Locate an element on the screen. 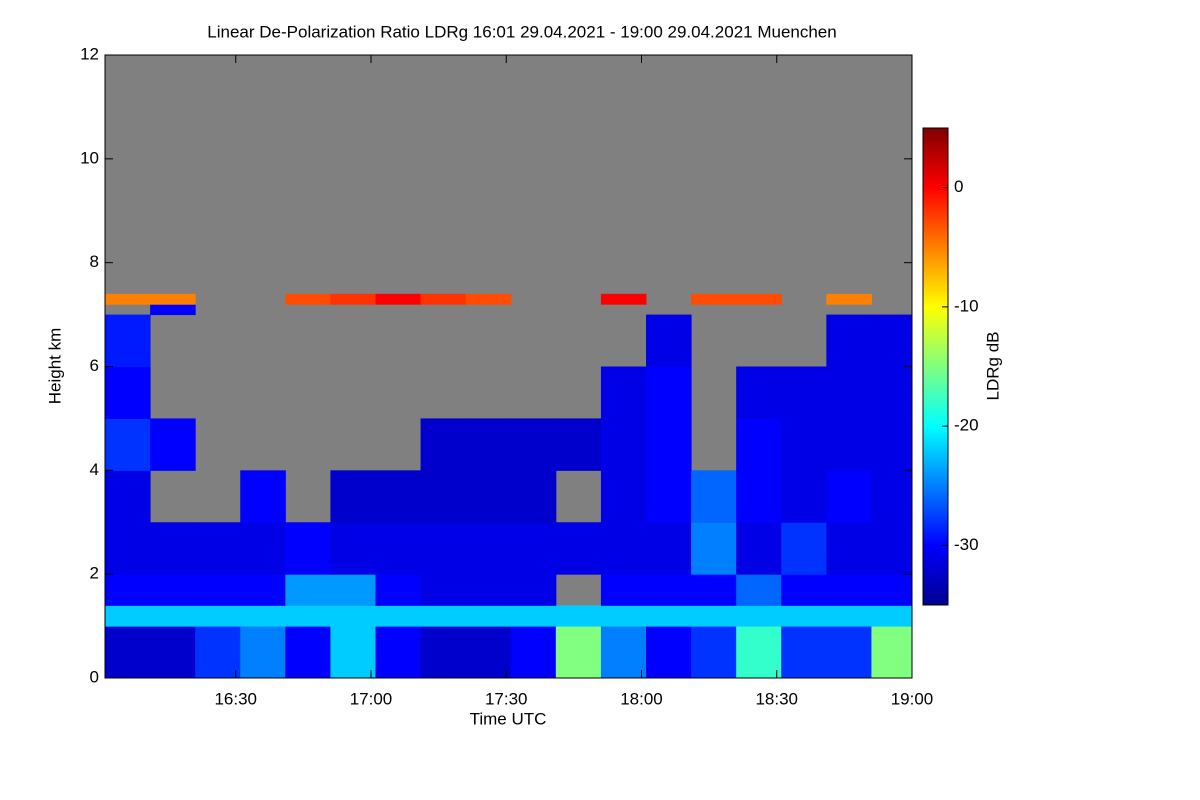  y-tick-label: 8 is located at coordinates (94, 261).